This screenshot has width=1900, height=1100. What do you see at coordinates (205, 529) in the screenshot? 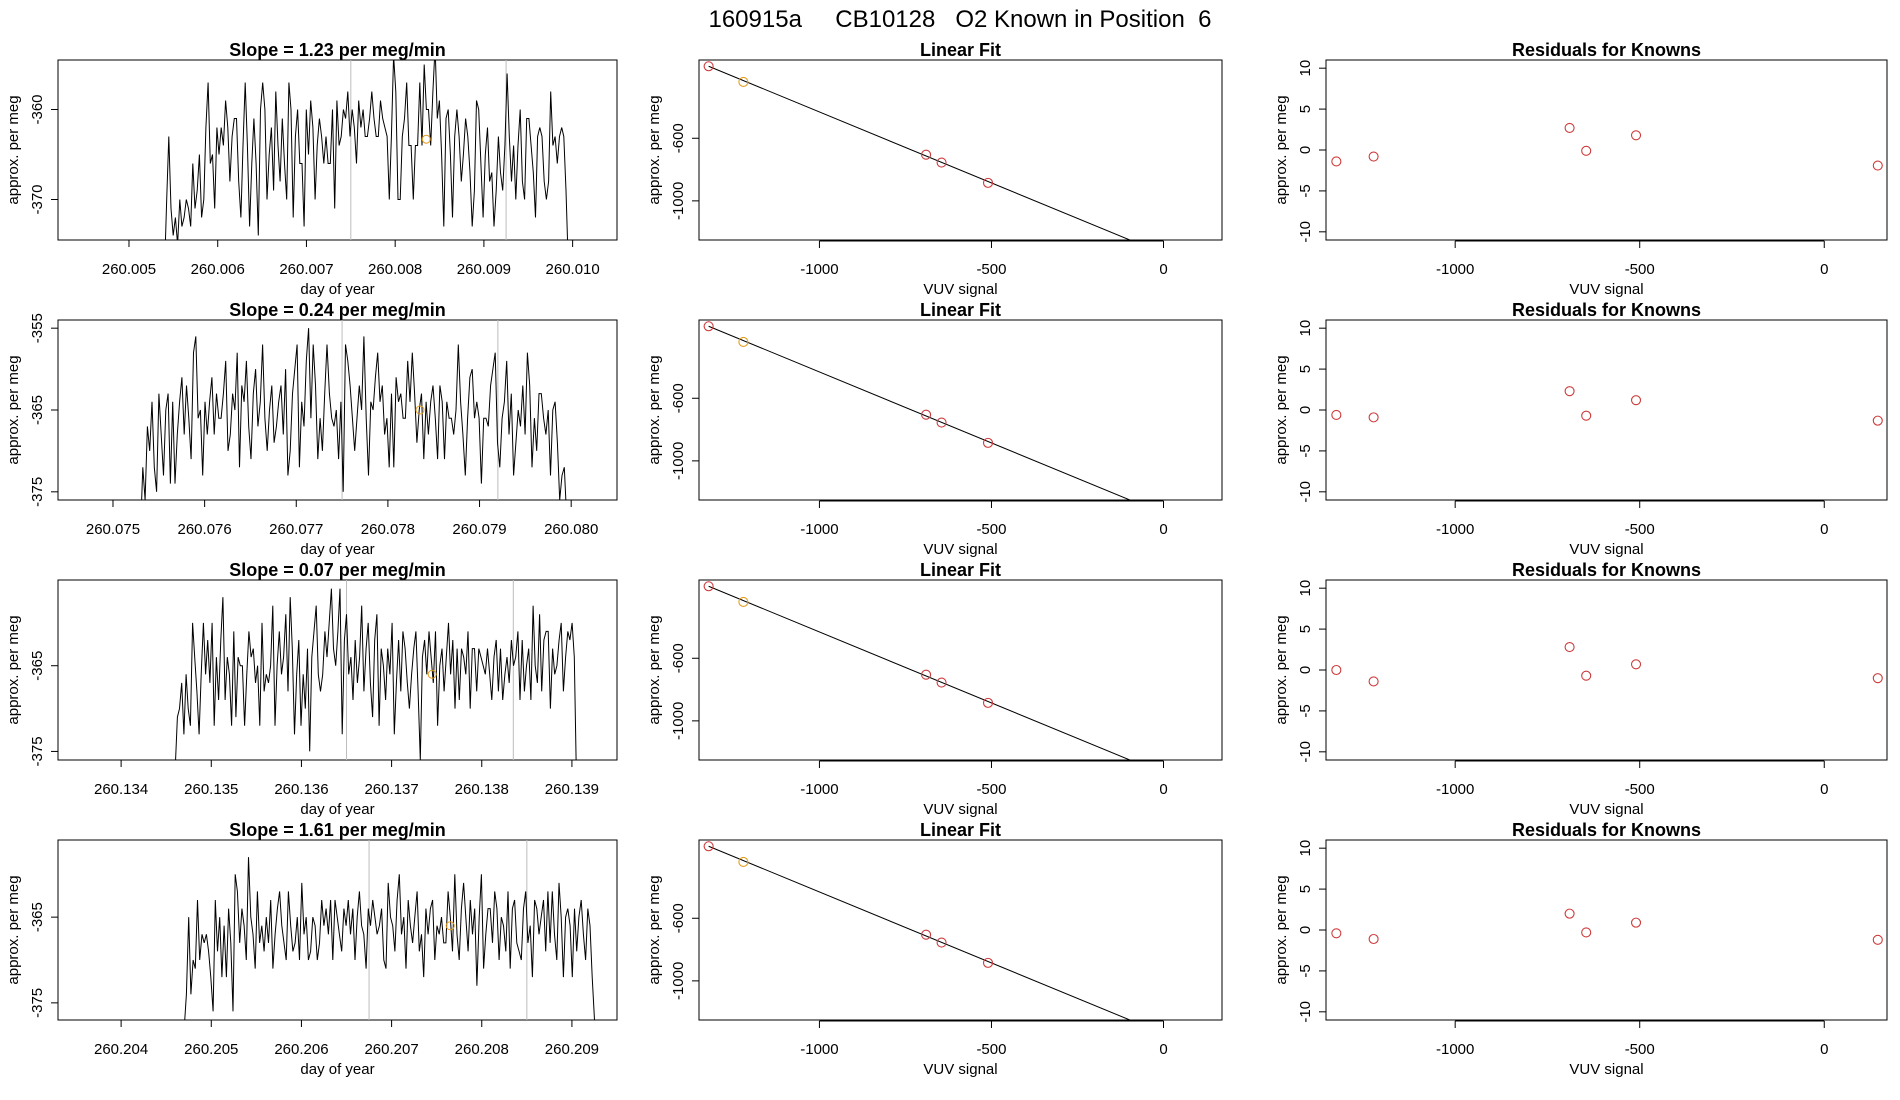
I see `x-tick-label: 260.076` at bounding box center [205, 529].